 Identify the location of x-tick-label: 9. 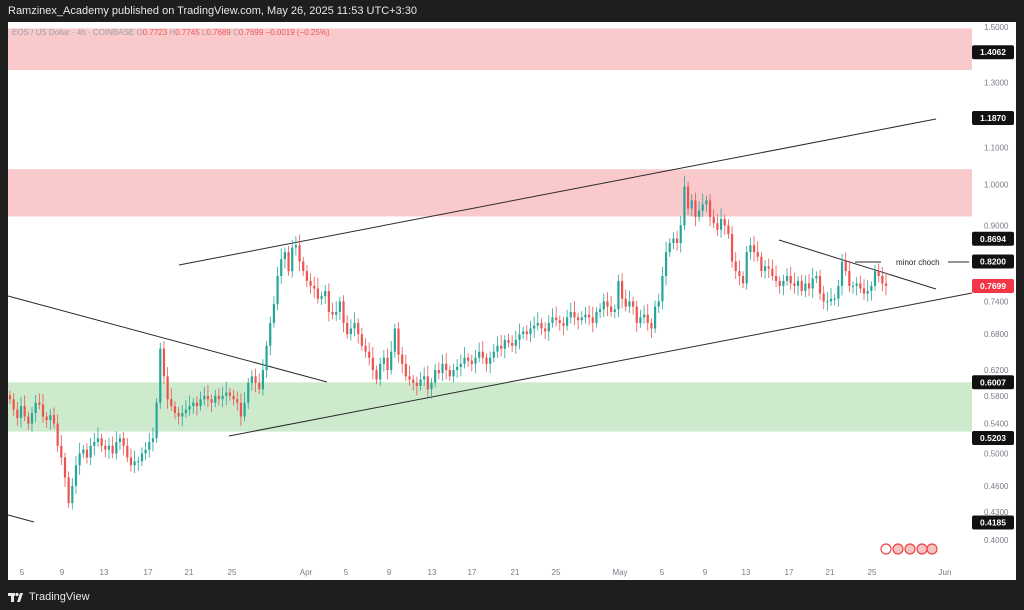
(389, 572).